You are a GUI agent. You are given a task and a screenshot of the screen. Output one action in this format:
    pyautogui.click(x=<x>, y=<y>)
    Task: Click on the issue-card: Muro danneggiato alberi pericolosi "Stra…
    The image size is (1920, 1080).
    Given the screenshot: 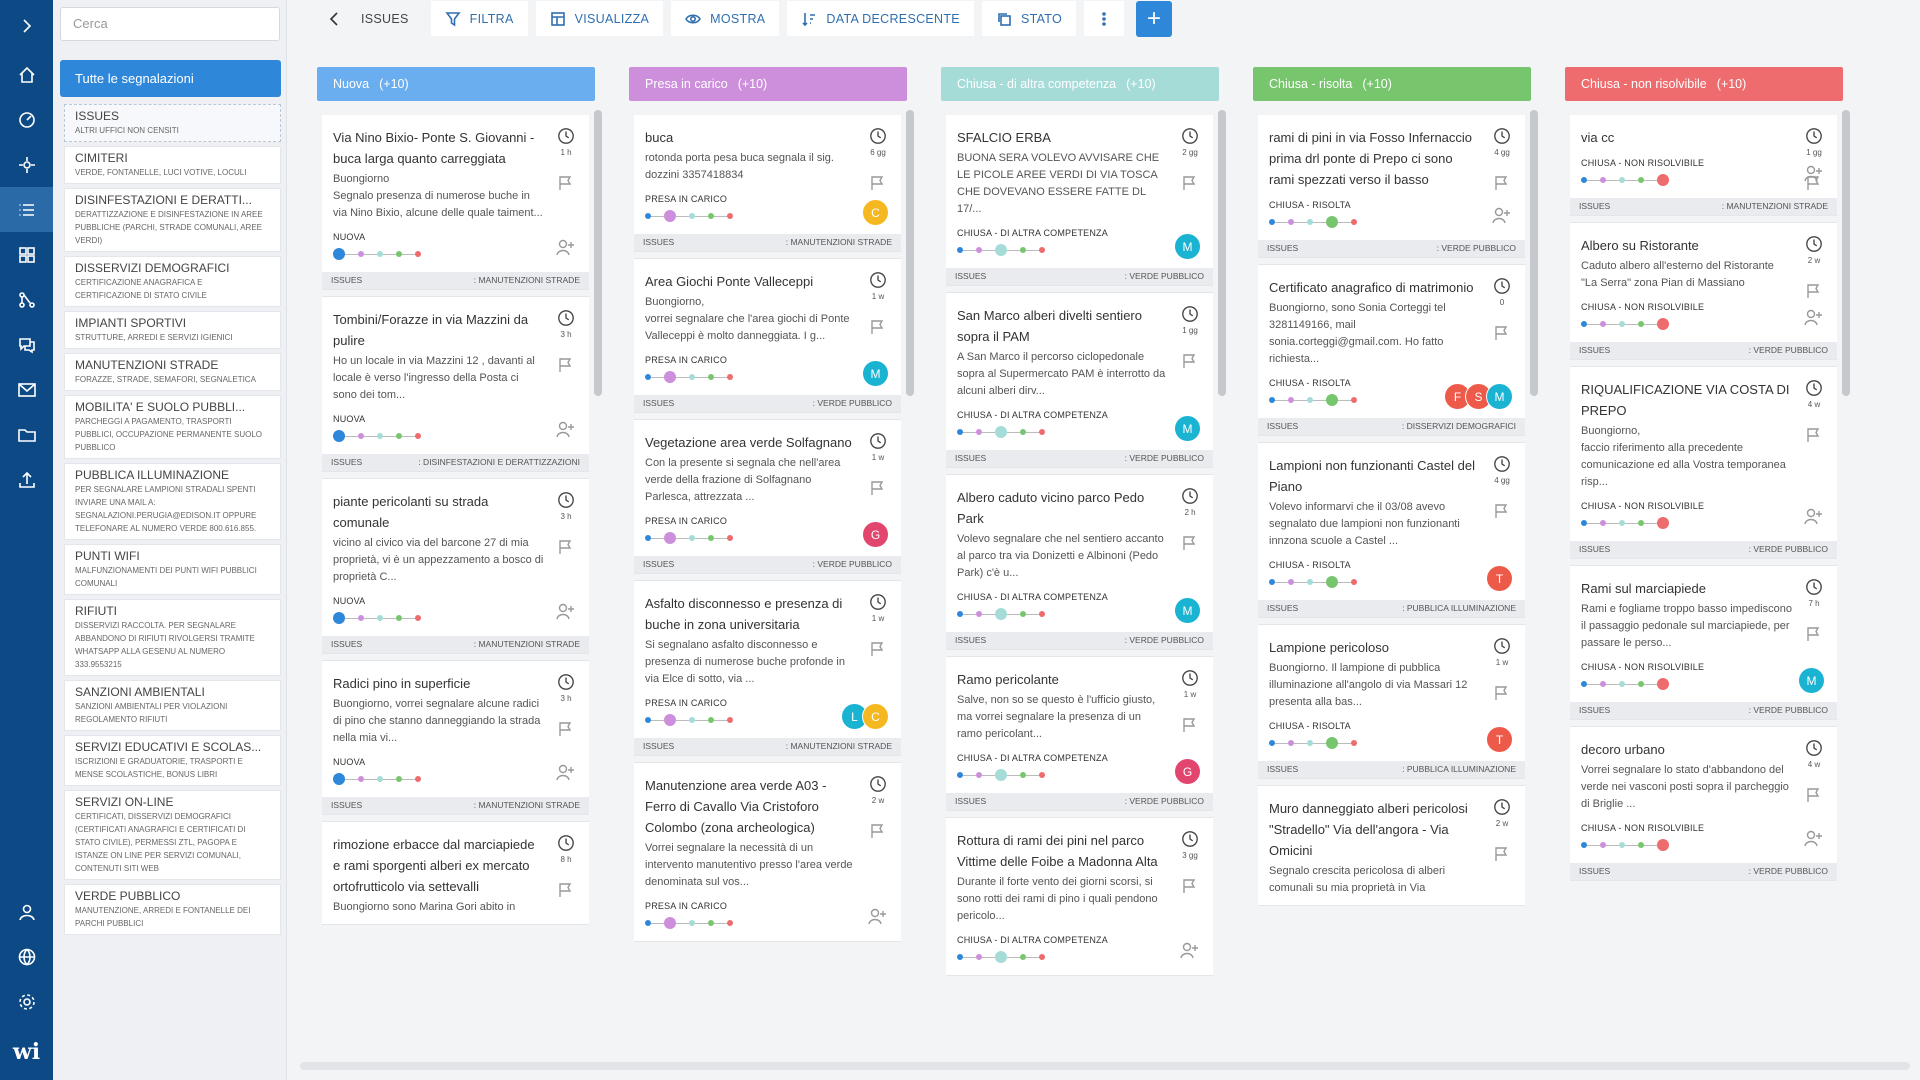 What is the action you would take?
    pyautogui.click(x=1391, y=845)
    